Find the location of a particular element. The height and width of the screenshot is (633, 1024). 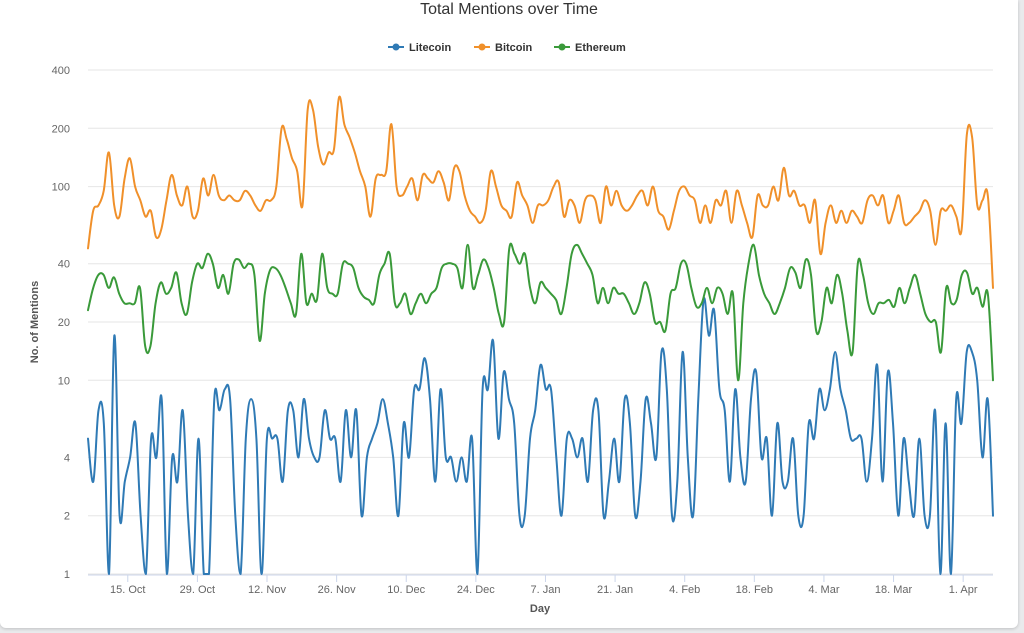

y-tick-label: 4 is located at coordinates (67, 458).